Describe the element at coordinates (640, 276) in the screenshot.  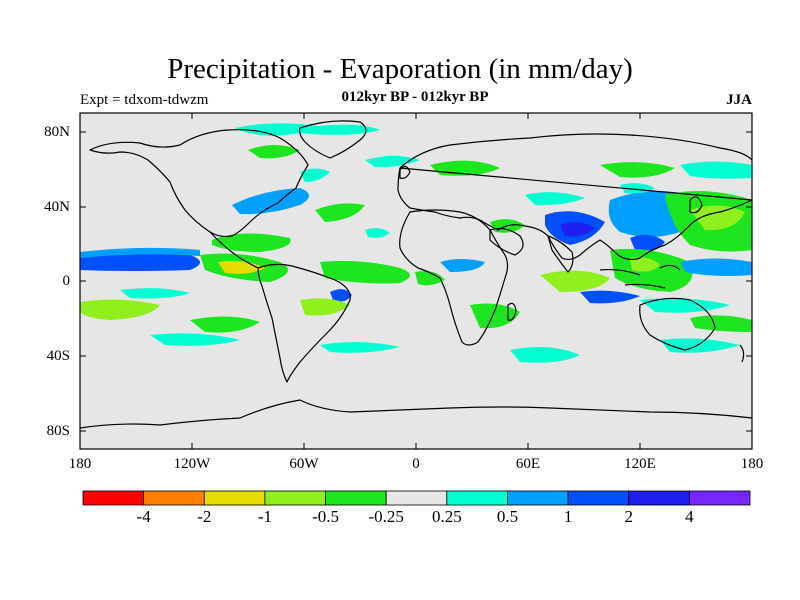
I see `indonesia-coast` at that location.